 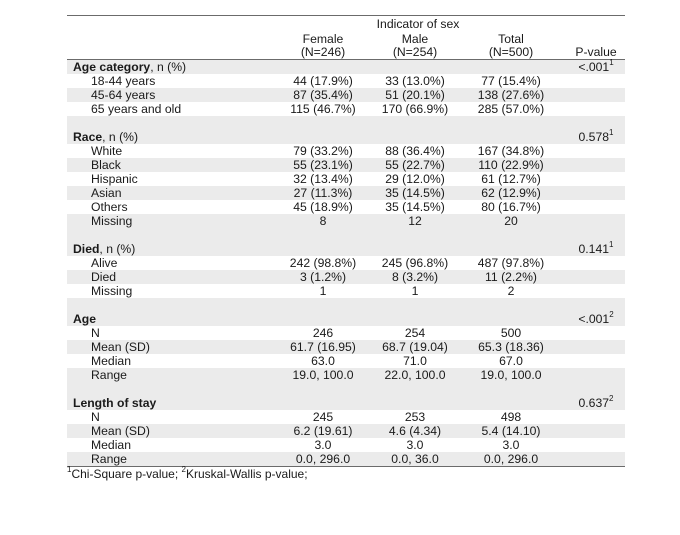 I want to click on row-label: 45-64 years, so click(x=123, y=95).